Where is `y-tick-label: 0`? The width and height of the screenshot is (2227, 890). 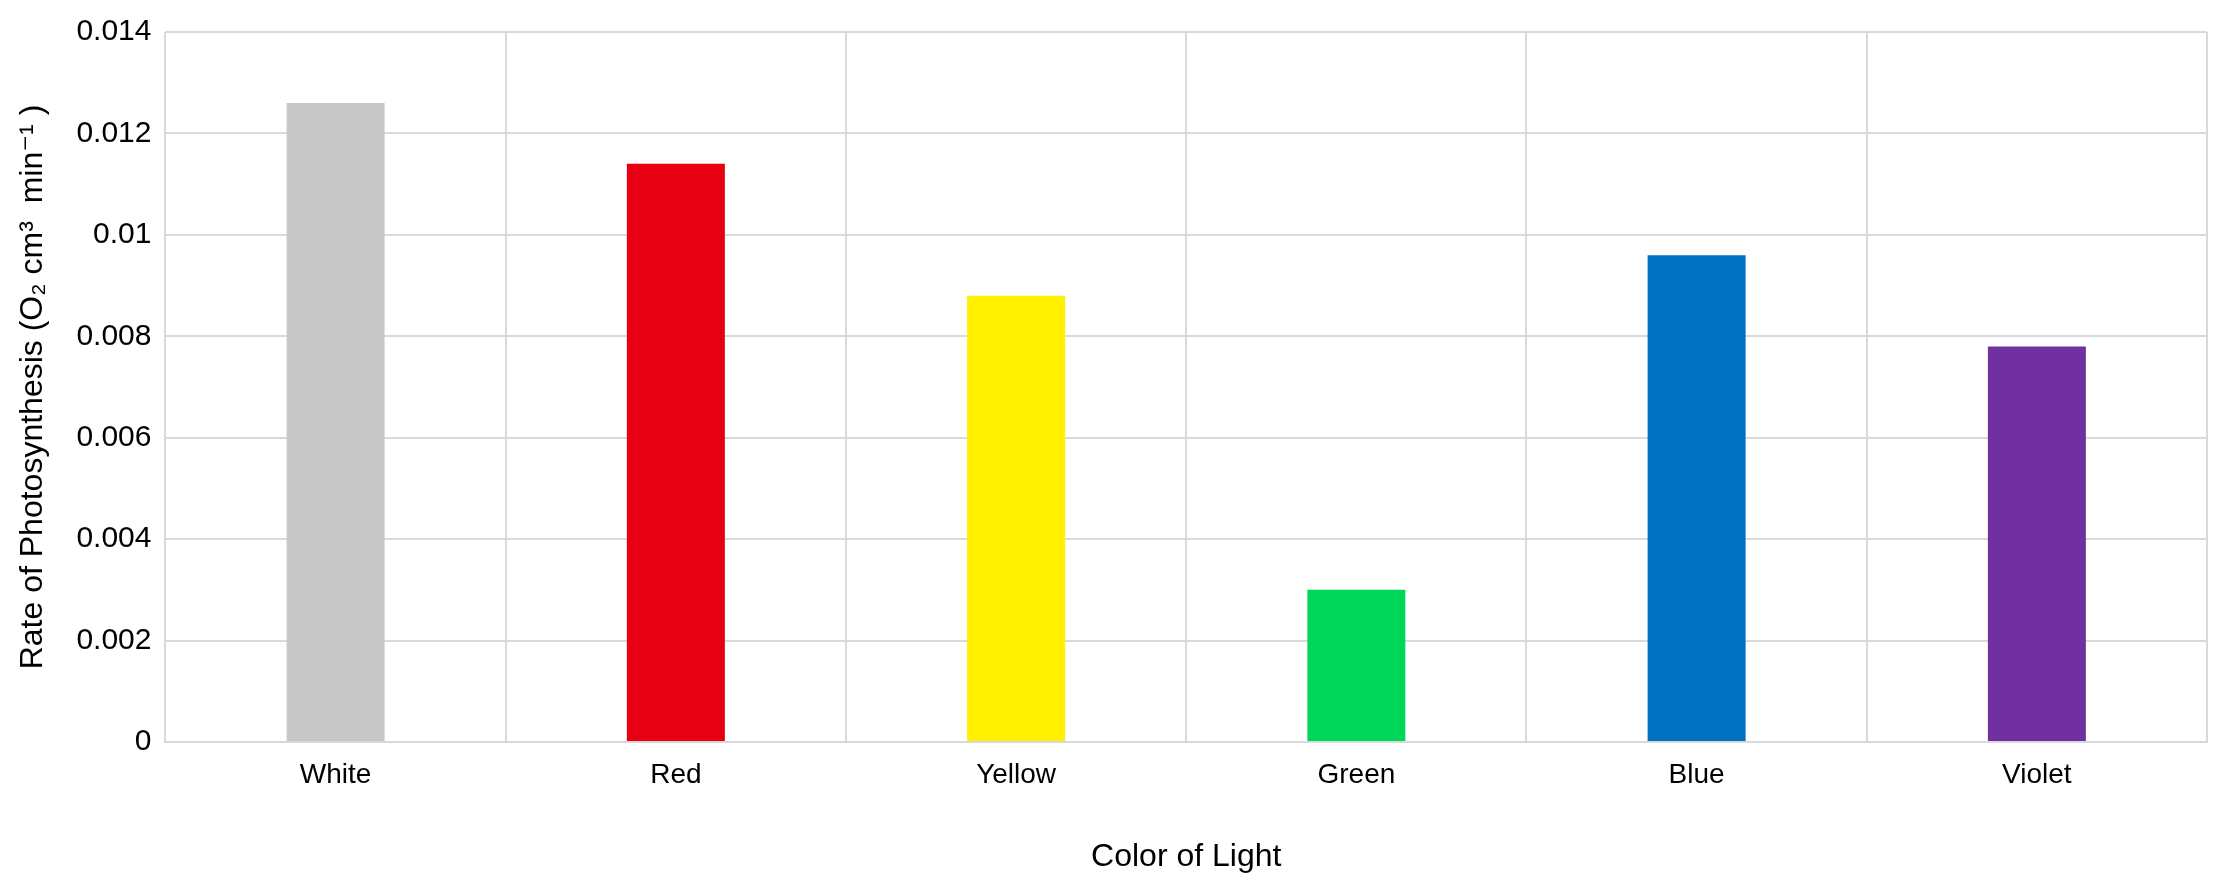 y-tick-label: 0 is located at coordinates (143, 740).